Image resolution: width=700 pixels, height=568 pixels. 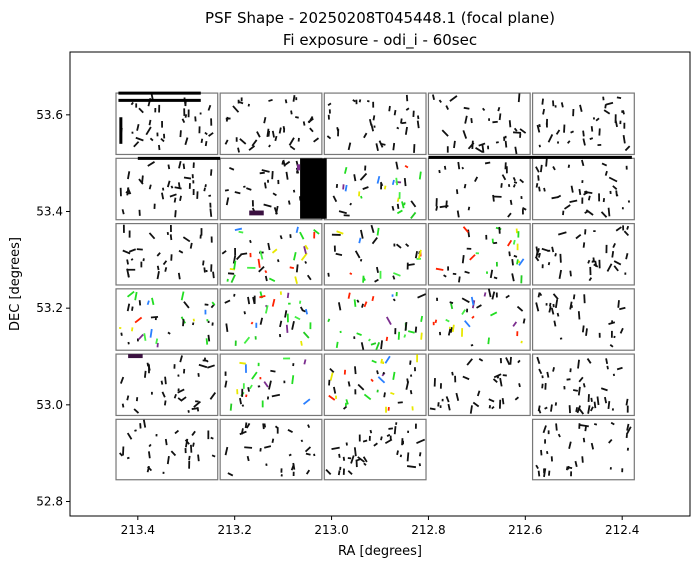 I want to click on y-tick-label: 53.0, so click(x=49, y=405).